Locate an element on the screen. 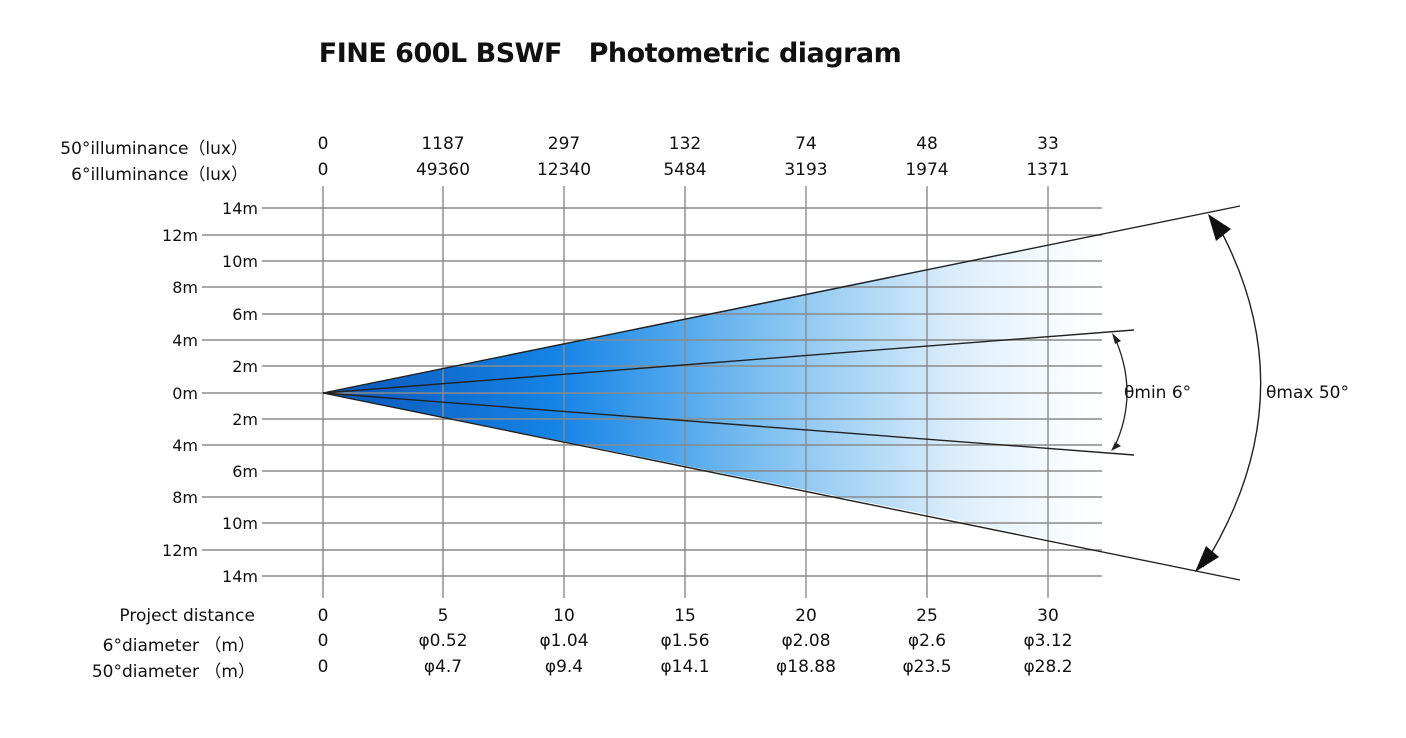 This screenshot has height=738, width=1406. angle-label-max: θmax 50° is located at coordinates (1307, 393).